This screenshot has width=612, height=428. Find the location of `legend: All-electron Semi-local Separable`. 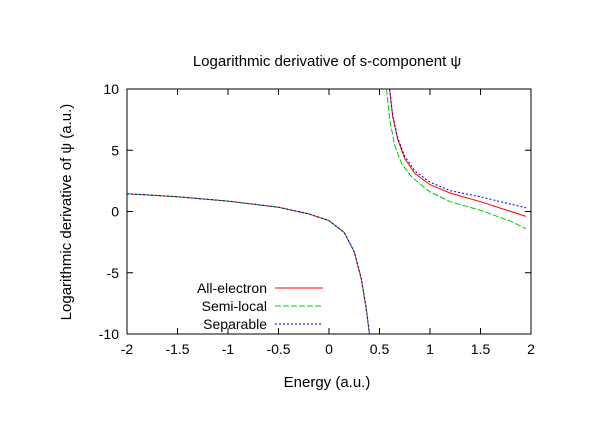

legend: All-electron Semi-local Separable is located at coordinates (260, 306).